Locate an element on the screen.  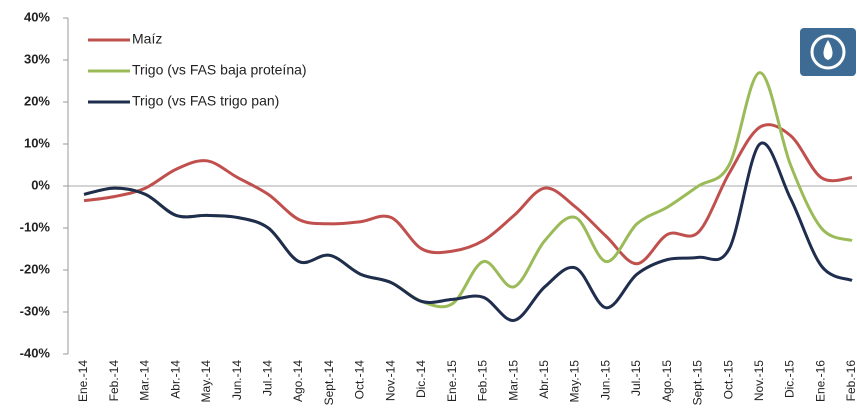
y-tick-label: -20% is located at coordinates (35, 268).